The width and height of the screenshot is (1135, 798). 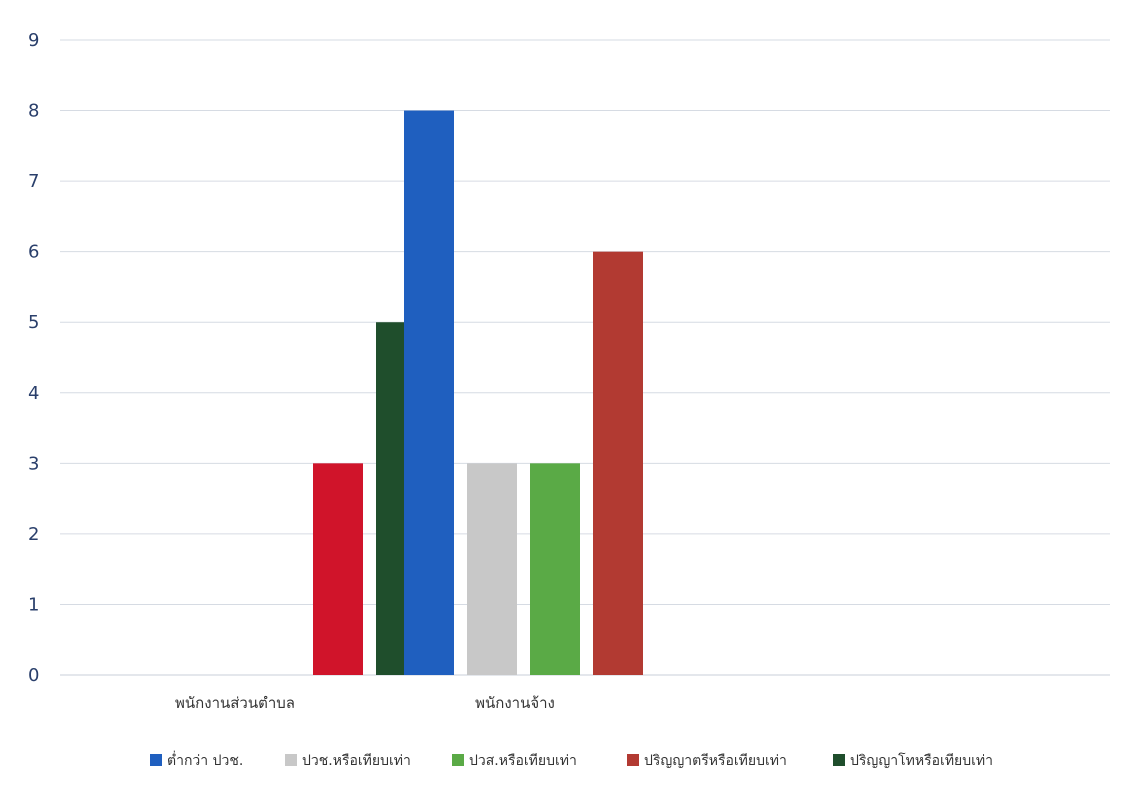 I want to click on y-tick-label: 1, so click(x=33, y=604).